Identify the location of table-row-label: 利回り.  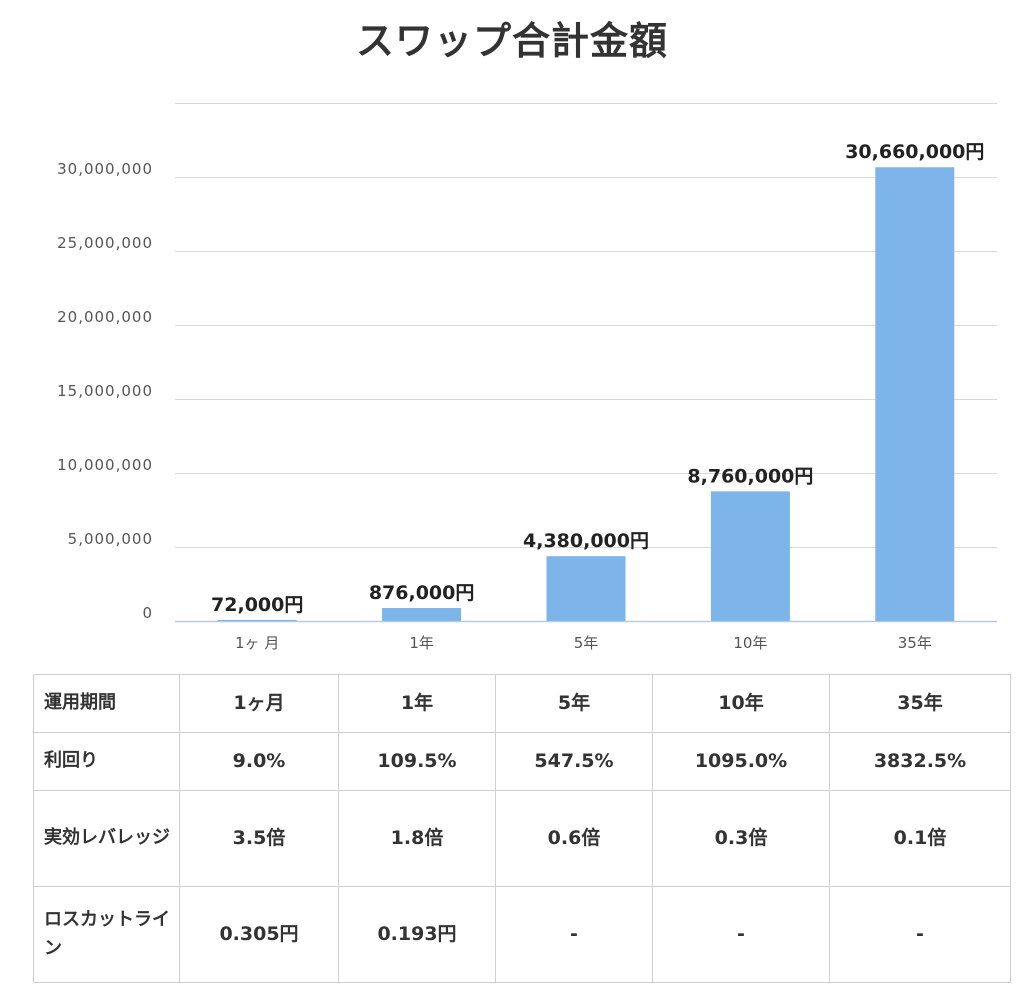
(106, 761).